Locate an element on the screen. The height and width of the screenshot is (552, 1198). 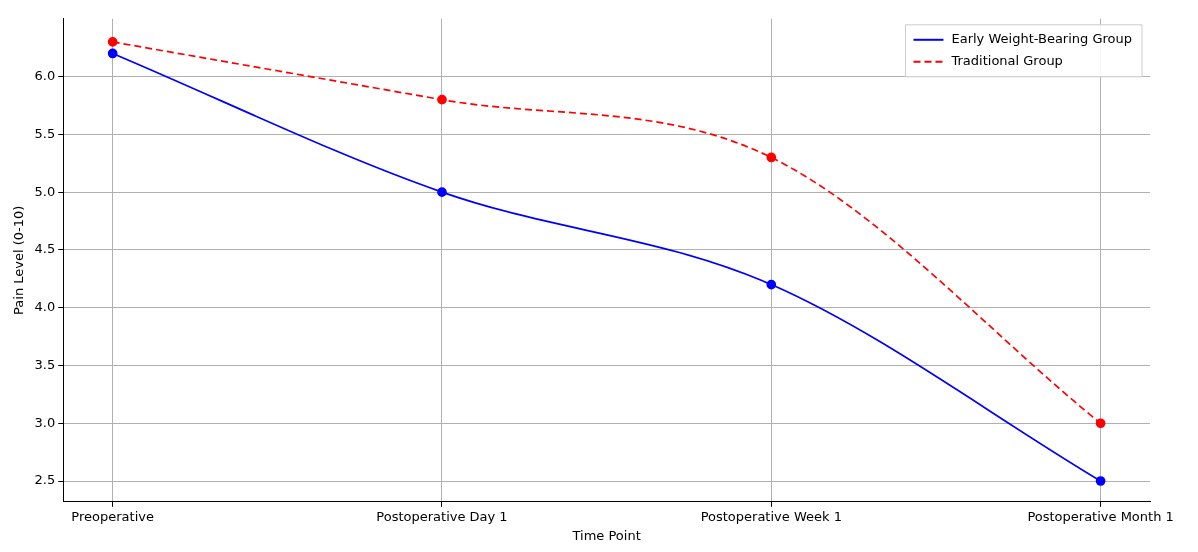
y-tick-label: 4.0 is located at coordinates (45, 307).